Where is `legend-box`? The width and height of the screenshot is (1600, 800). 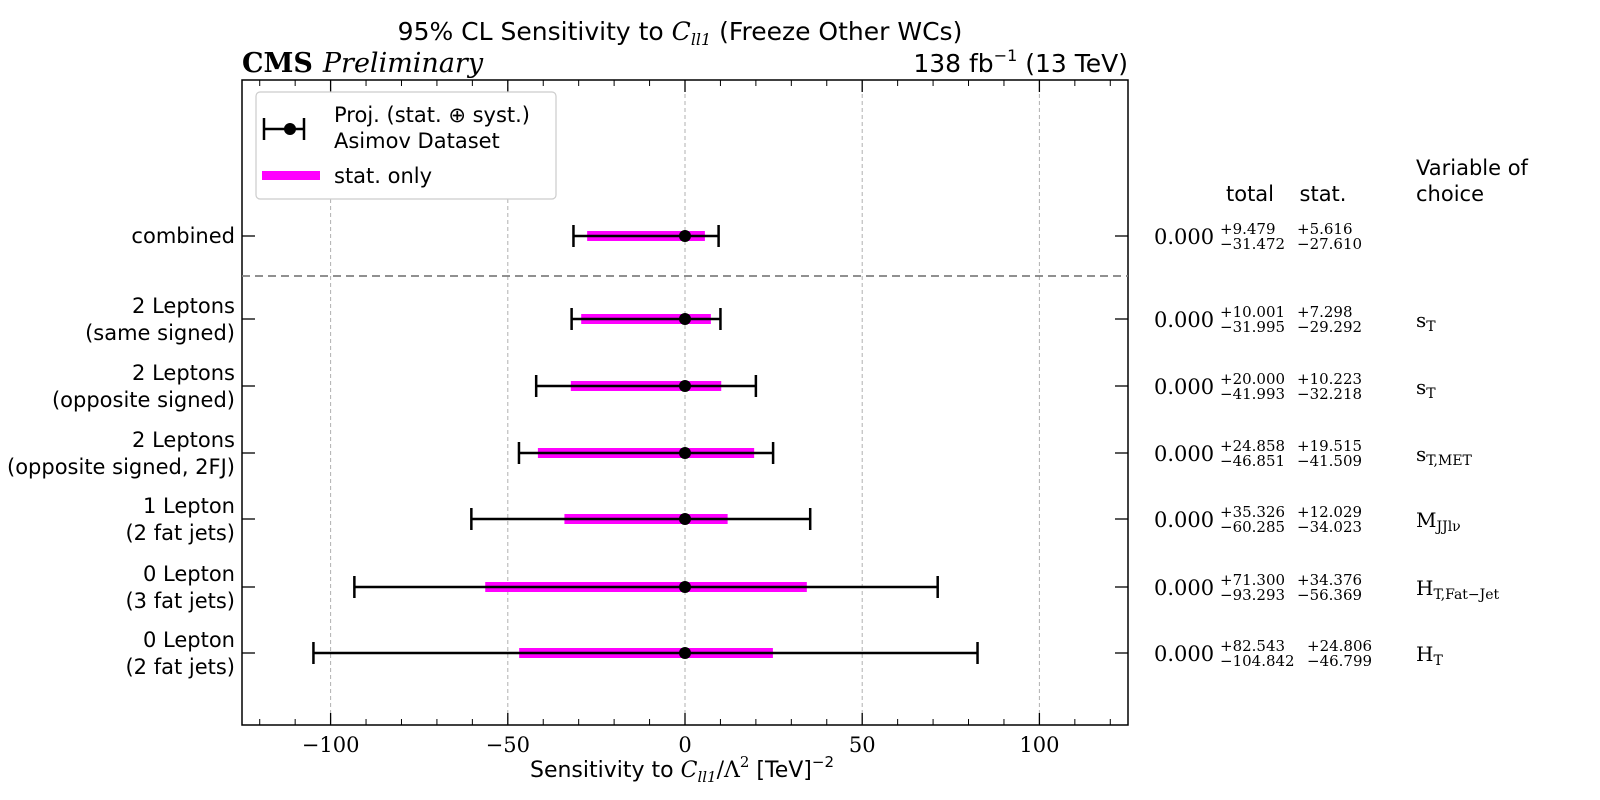
legend-box is located at coordinates (406, 145).